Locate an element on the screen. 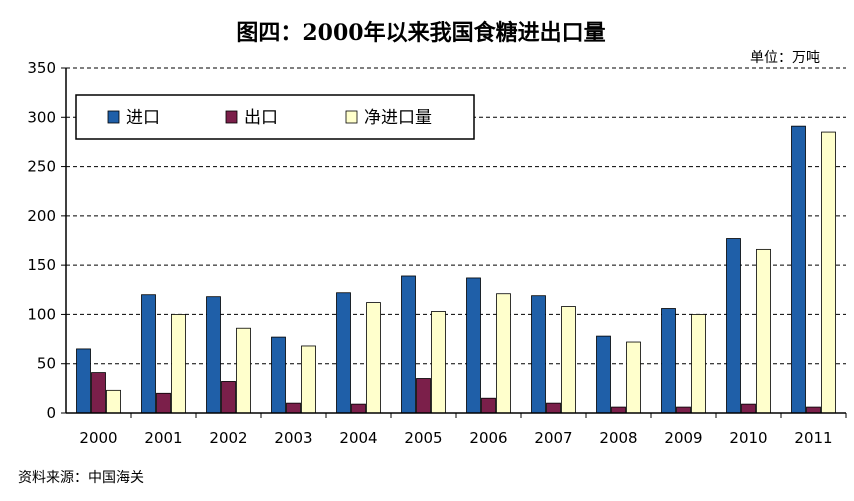 Image resolution: width=854 pixels, height=501 pixels. unit-label: 单位：万吨 is located at coordinates (785, 58).